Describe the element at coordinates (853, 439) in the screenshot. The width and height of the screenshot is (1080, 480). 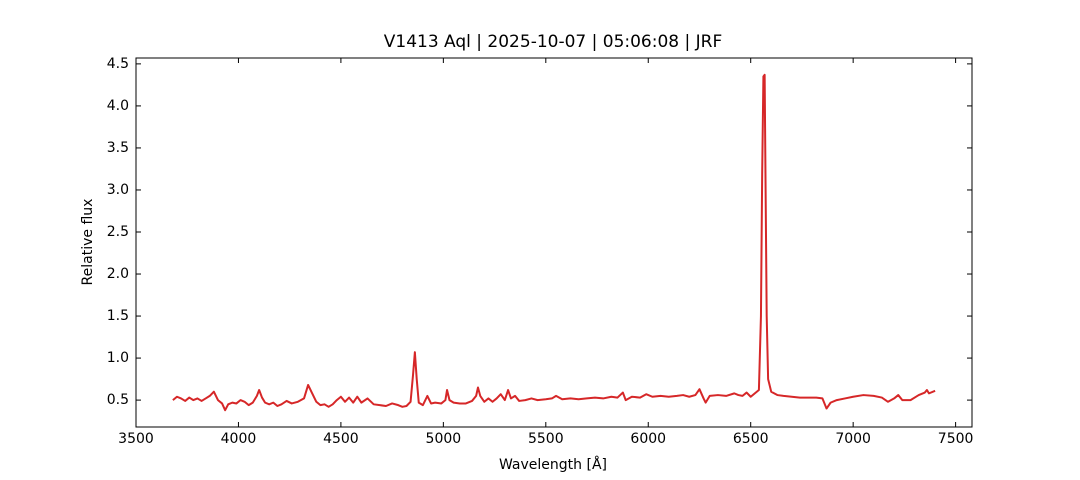
I see `x-tick-label: 7000` at that location.